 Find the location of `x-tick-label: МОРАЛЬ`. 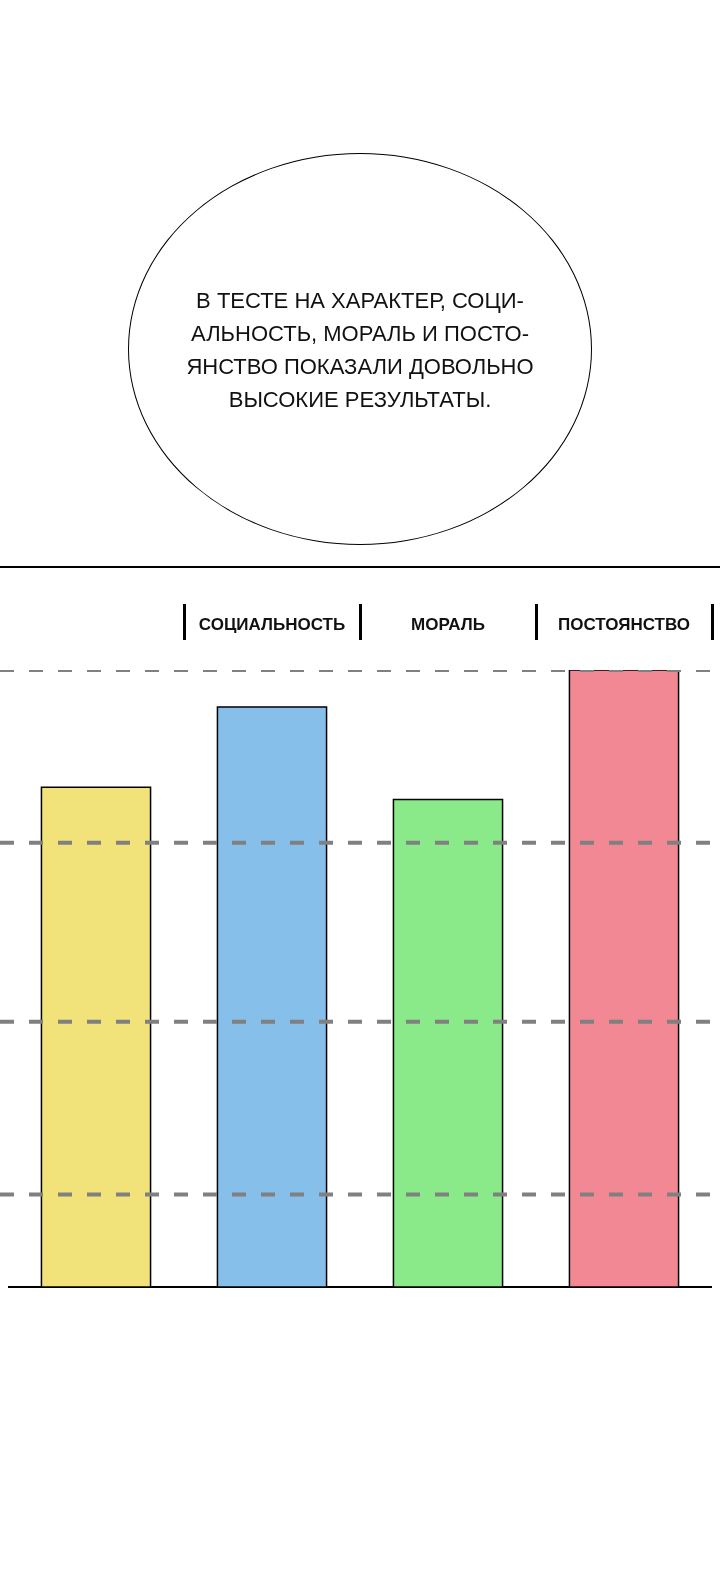

x-tick-label: МОРАЛЬ is located at coordinates (448, 624).